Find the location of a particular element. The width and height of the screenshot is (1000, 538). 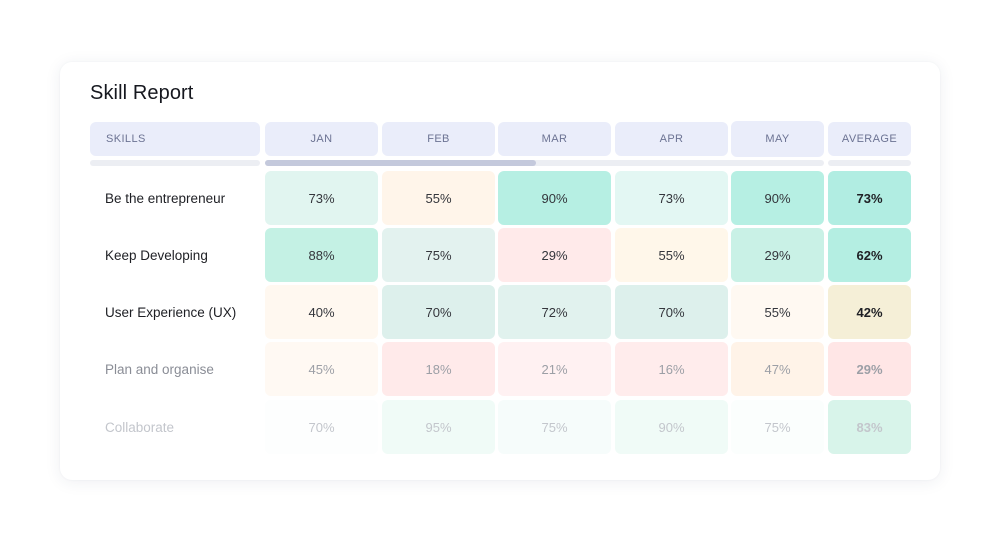

average-cell: 73% is located at coordinates (869, 198).